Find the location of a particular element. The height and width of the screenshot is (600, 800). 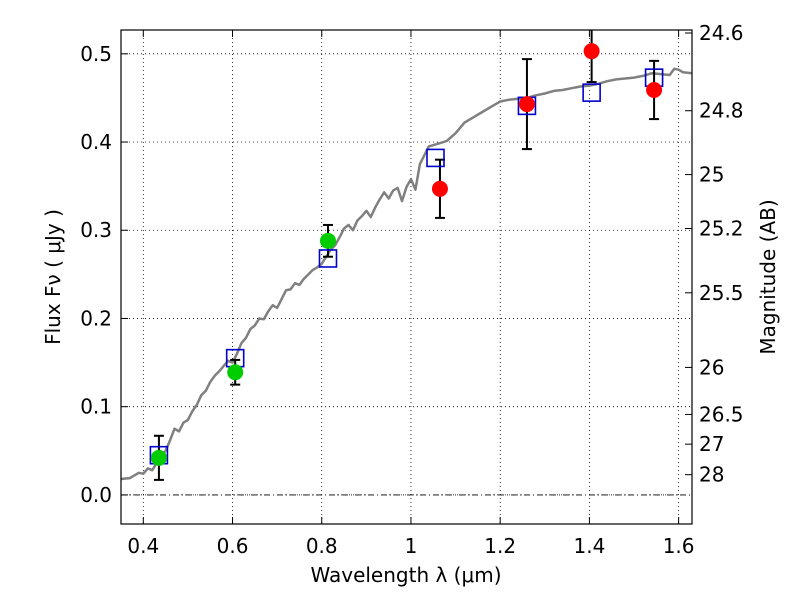

right-axis-title: Magnitude (AB) is located at coordinates (768, 276).